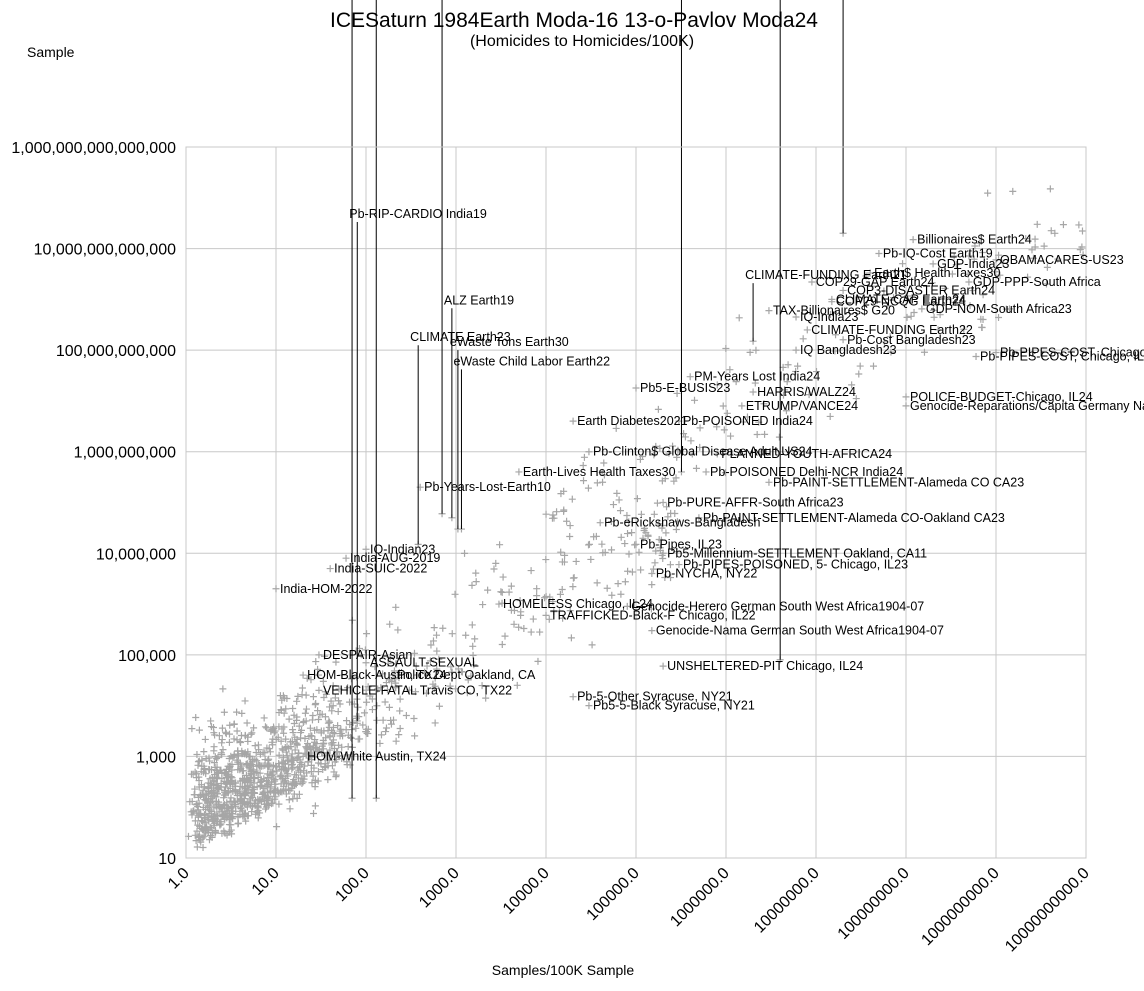  Describe the element at coordinates (973, 264) in the screenshot. I see `point-label: GDP-India23` at that location.